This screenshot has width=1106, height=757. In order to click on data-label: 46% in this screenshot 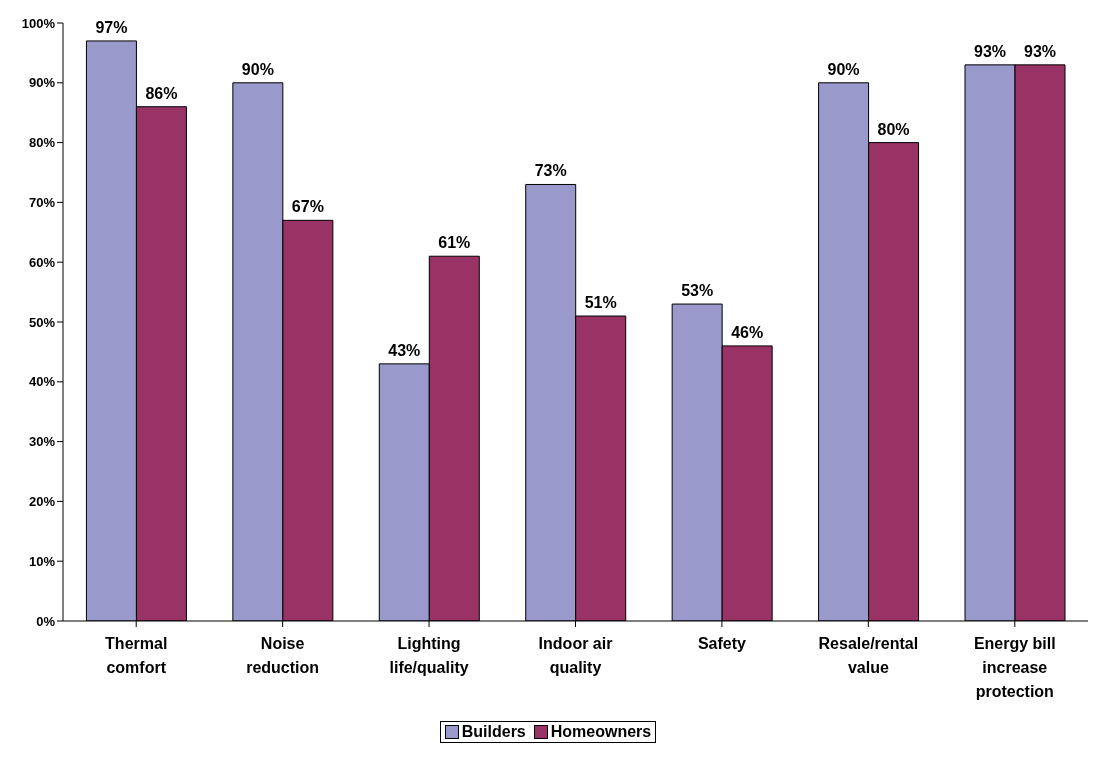, I will do `click(747, 332)`.